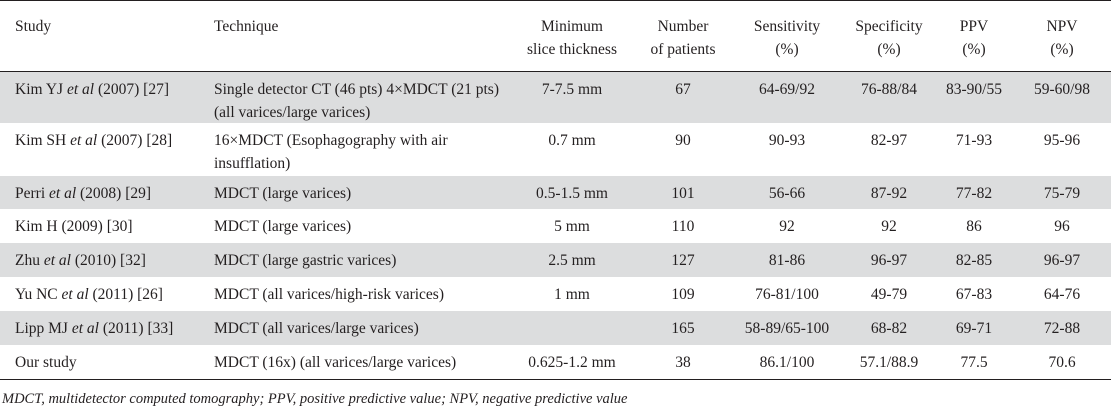 This screenshot has height=410, width=1111. I want to click on cell-npv: 59-60/98, so click(1062, 89).